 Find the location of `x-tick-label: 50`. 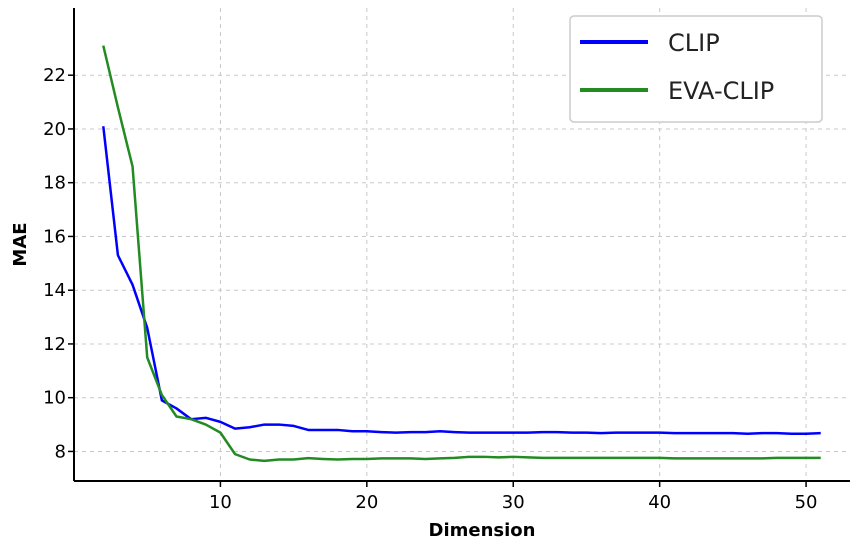

x-tick-label: 50 is located at coordinates (806, 502).